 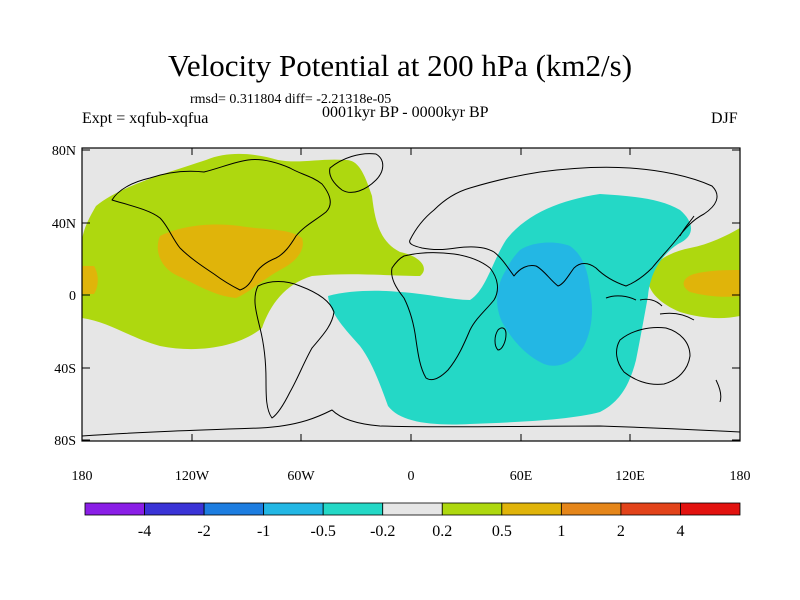 I want to click on positive-core-pacific-east, so click(x=711, y=283).